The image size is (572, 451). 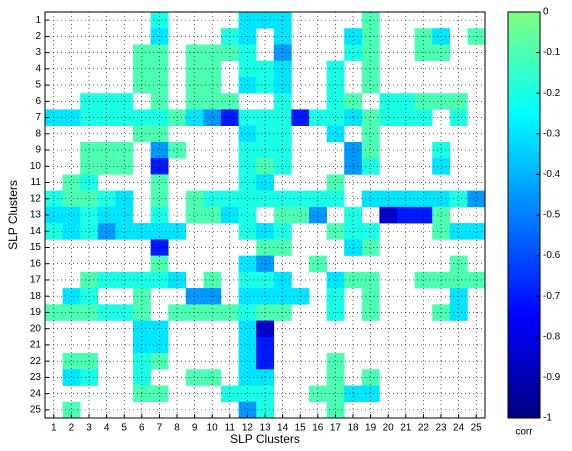 What do you see at coordinates (72, 428) in the screenshot?
I see `x-tick-label: 2` at bounding box center [72, 428].